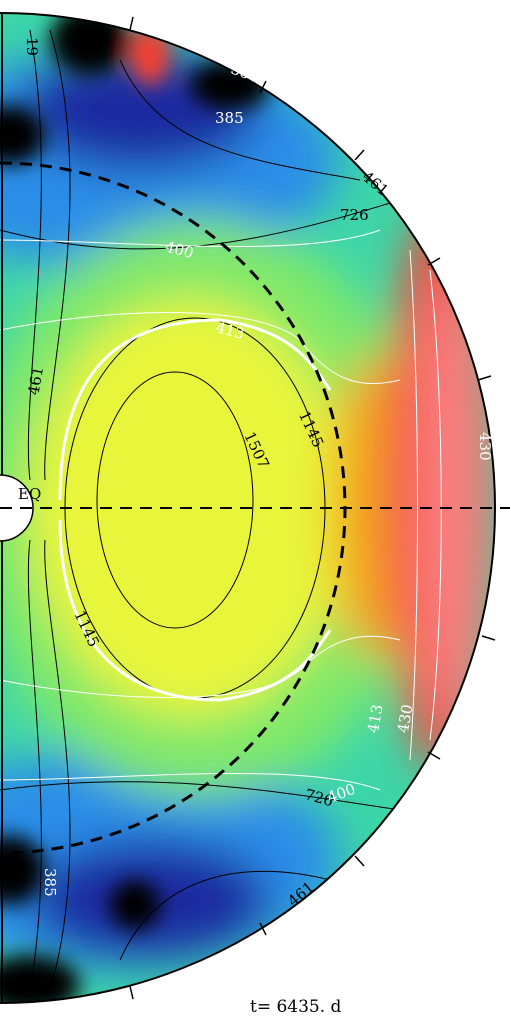  What do you see at coordinates (35, 380) in the screenshot?
I see `contour-label: 461` at bounding box center [35, 380].